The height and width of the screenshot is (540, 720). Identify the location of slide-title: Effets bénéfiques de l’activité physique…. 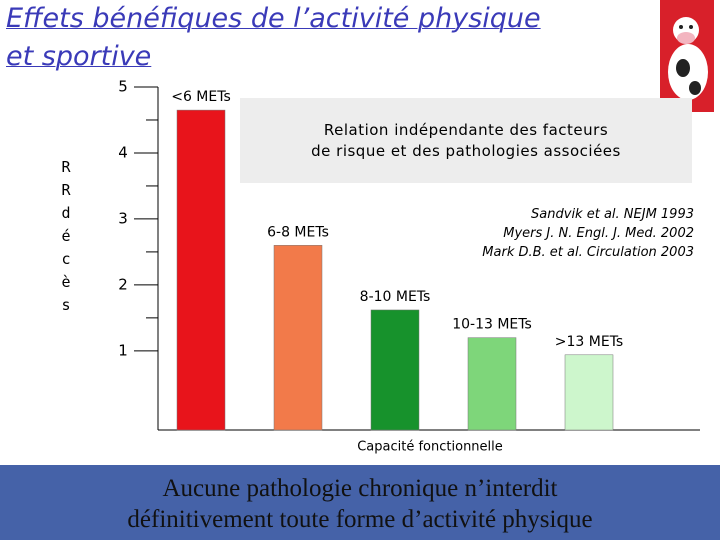
(273, 38).